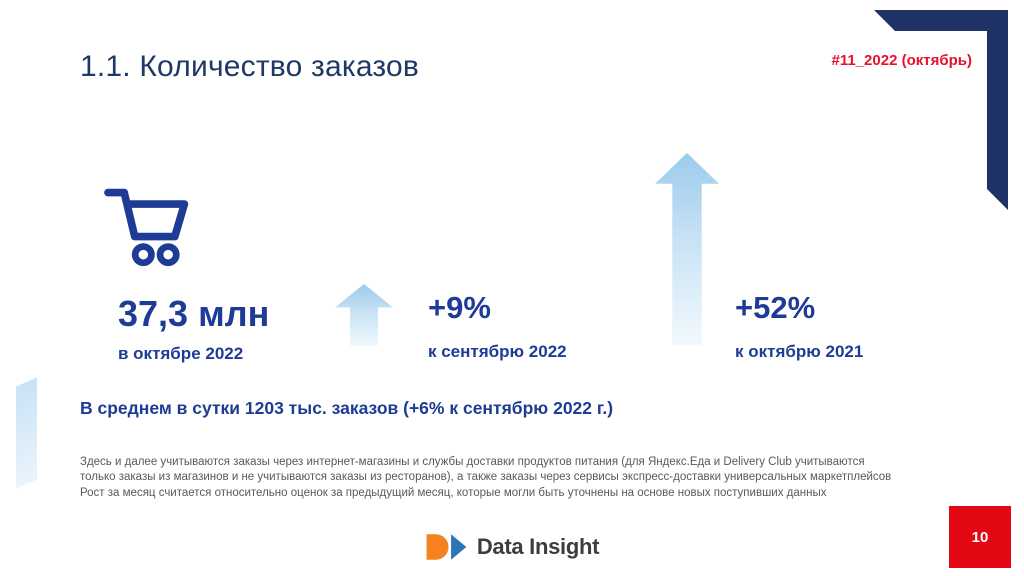 The image size is (1024, 576). Describe the element at coordinates (497, 327) in the screenshot. I see `metric-growth-mom: +9% к сентябрю 2022` at that location.